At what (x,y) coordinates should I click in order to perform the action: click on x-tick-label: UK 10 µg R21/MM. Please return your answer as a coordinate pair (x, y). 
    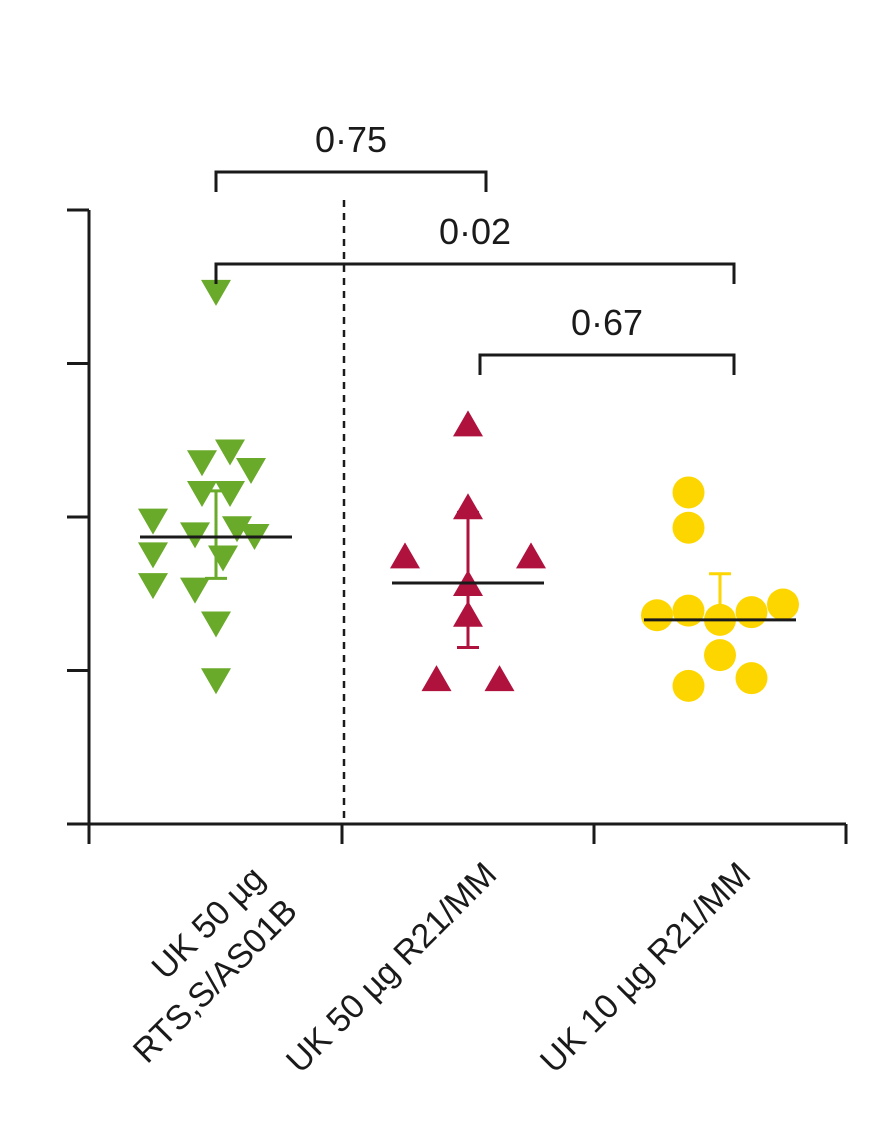
    Looking at the image, I should click on (645, 967).